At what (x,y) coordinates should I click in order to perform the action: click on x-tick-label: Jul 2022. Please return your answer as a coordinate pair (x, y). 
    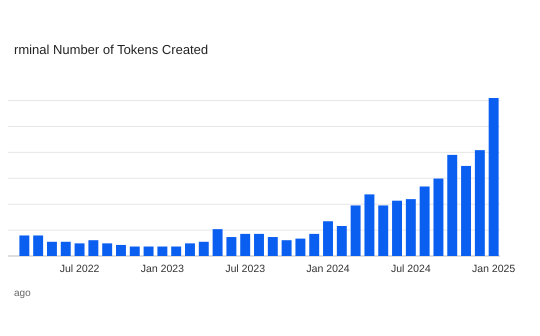
    Looking at the image, I should click on (80, 269).